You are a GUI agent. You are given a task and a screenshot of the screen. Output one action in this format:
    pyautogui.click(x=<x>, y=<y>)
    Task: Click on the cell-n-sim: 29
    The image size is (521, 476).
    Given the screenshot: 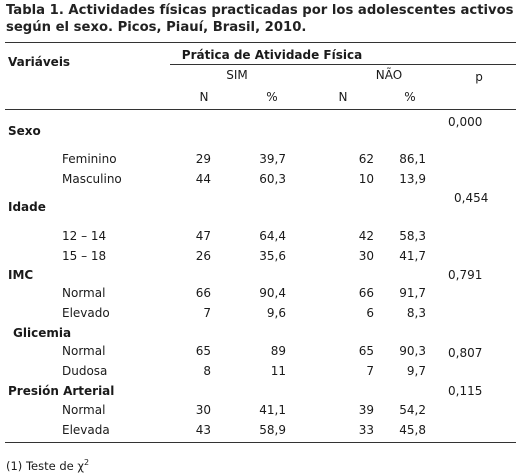 What is the action you would take?
    pyautogui.click(x=203, y=159)
    